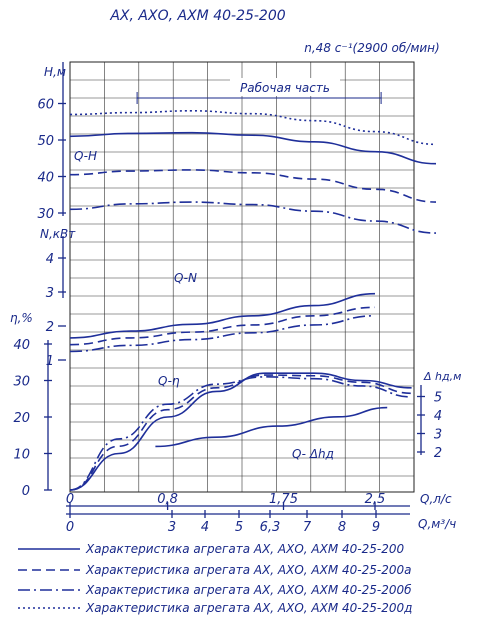 This screenshot has height=626, width=481. Describe the element at coordinates (50, 327) in the screenshot. I see `n-tick-label: 2` at that location.